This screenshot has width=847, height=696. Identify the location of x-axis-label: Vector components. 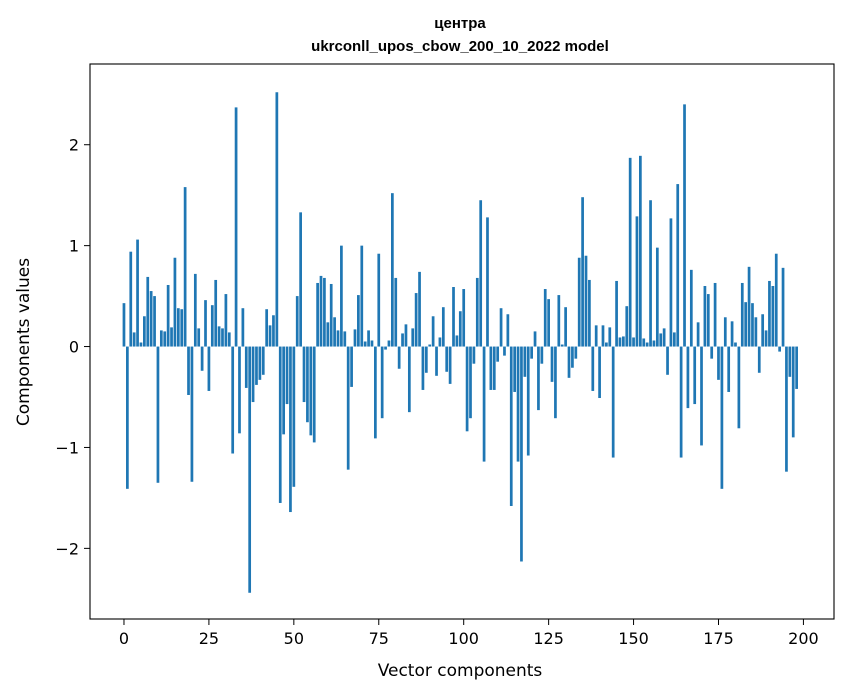
(460, 671).